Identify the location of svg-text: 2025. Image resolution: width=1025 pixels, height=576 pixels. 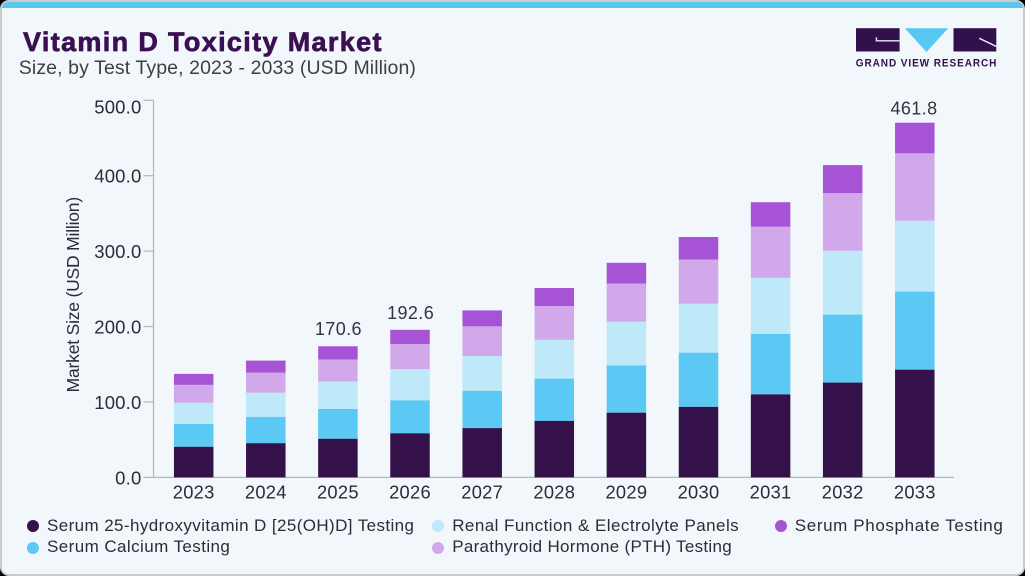
(338, 491).